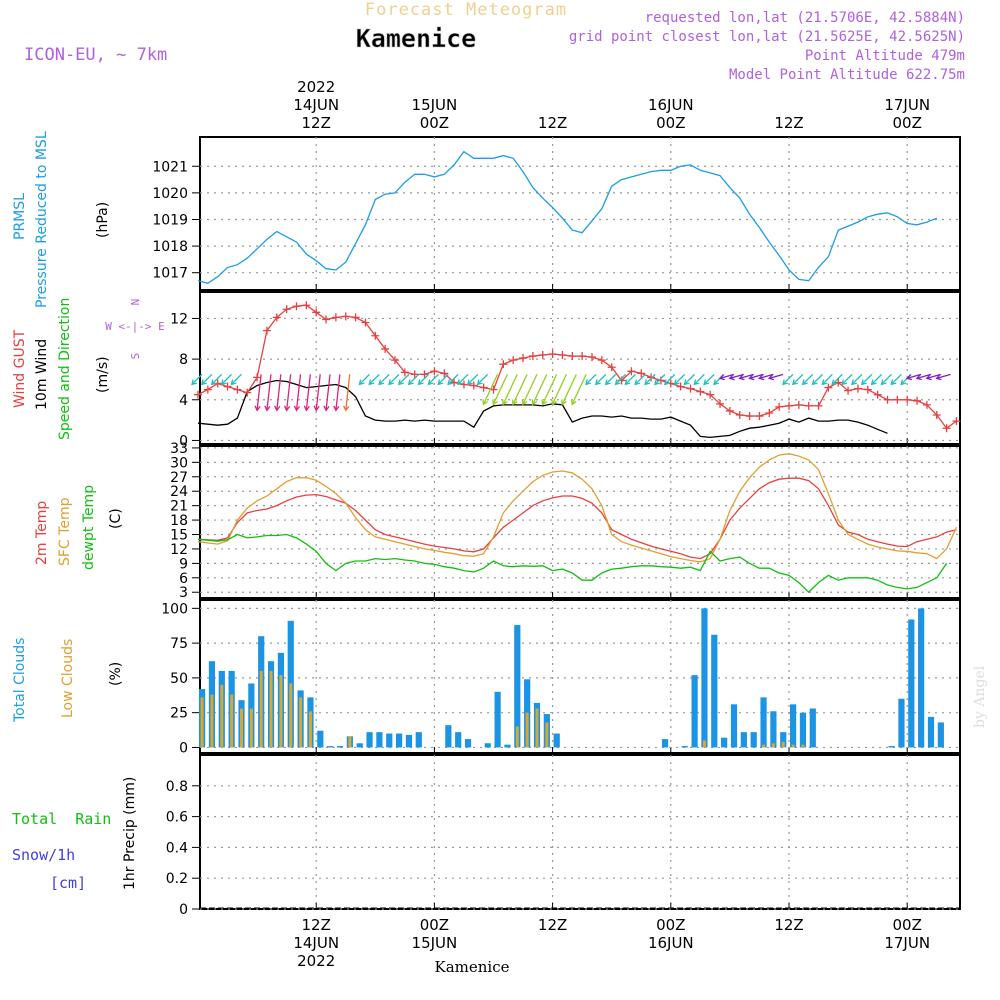  Describe the element at coordinates (572, 563) in the screenshot. I see `dewpoint-line` at that location.